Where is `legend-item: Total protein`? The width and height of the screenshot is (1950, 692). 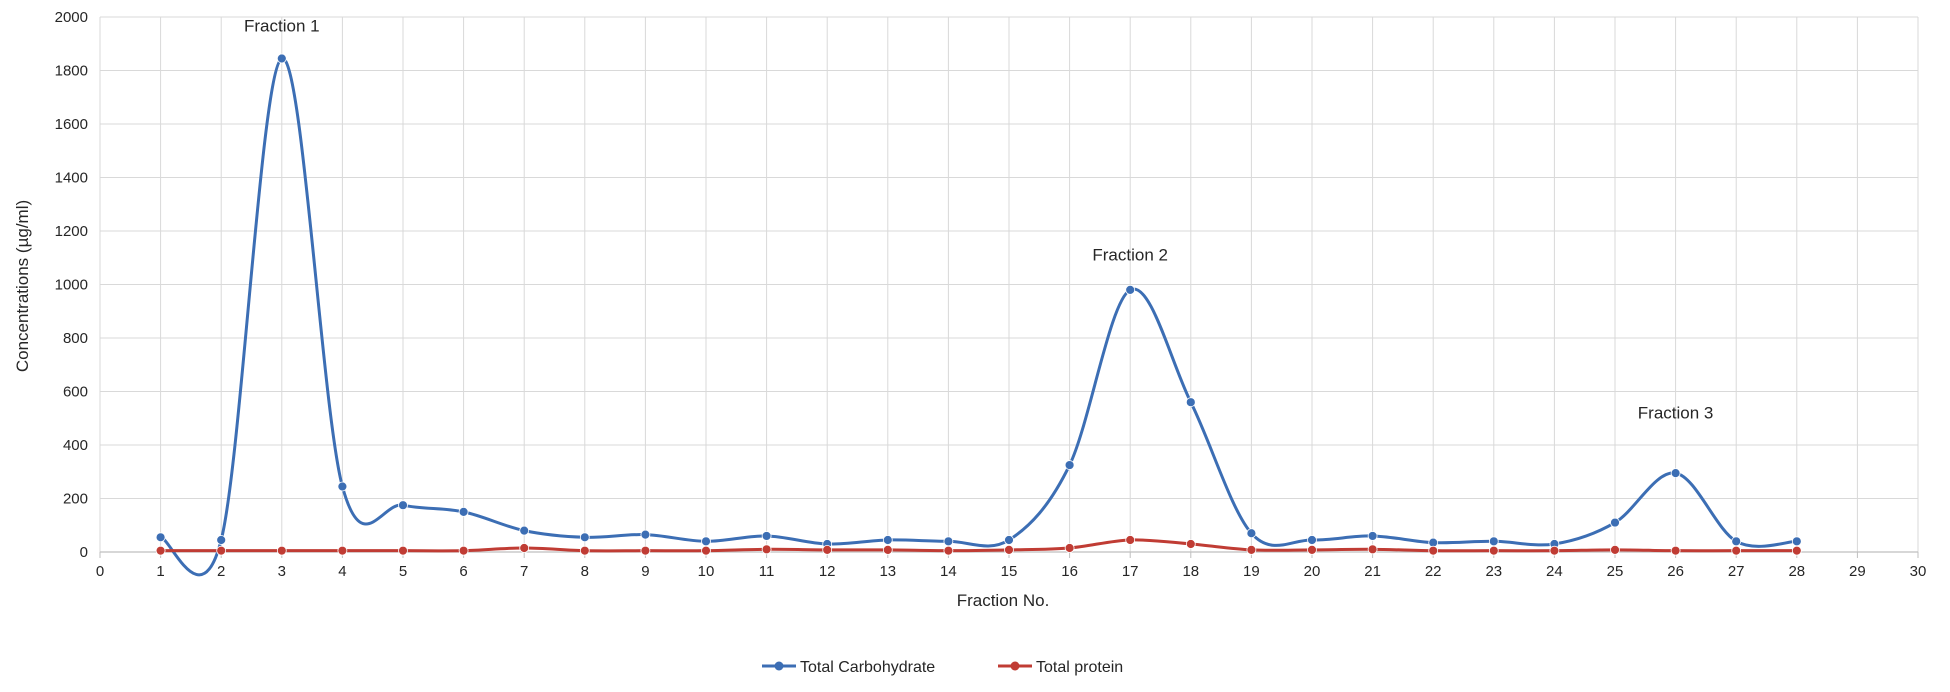 legend-item: Total protein is located at coordinates (1060, 667).